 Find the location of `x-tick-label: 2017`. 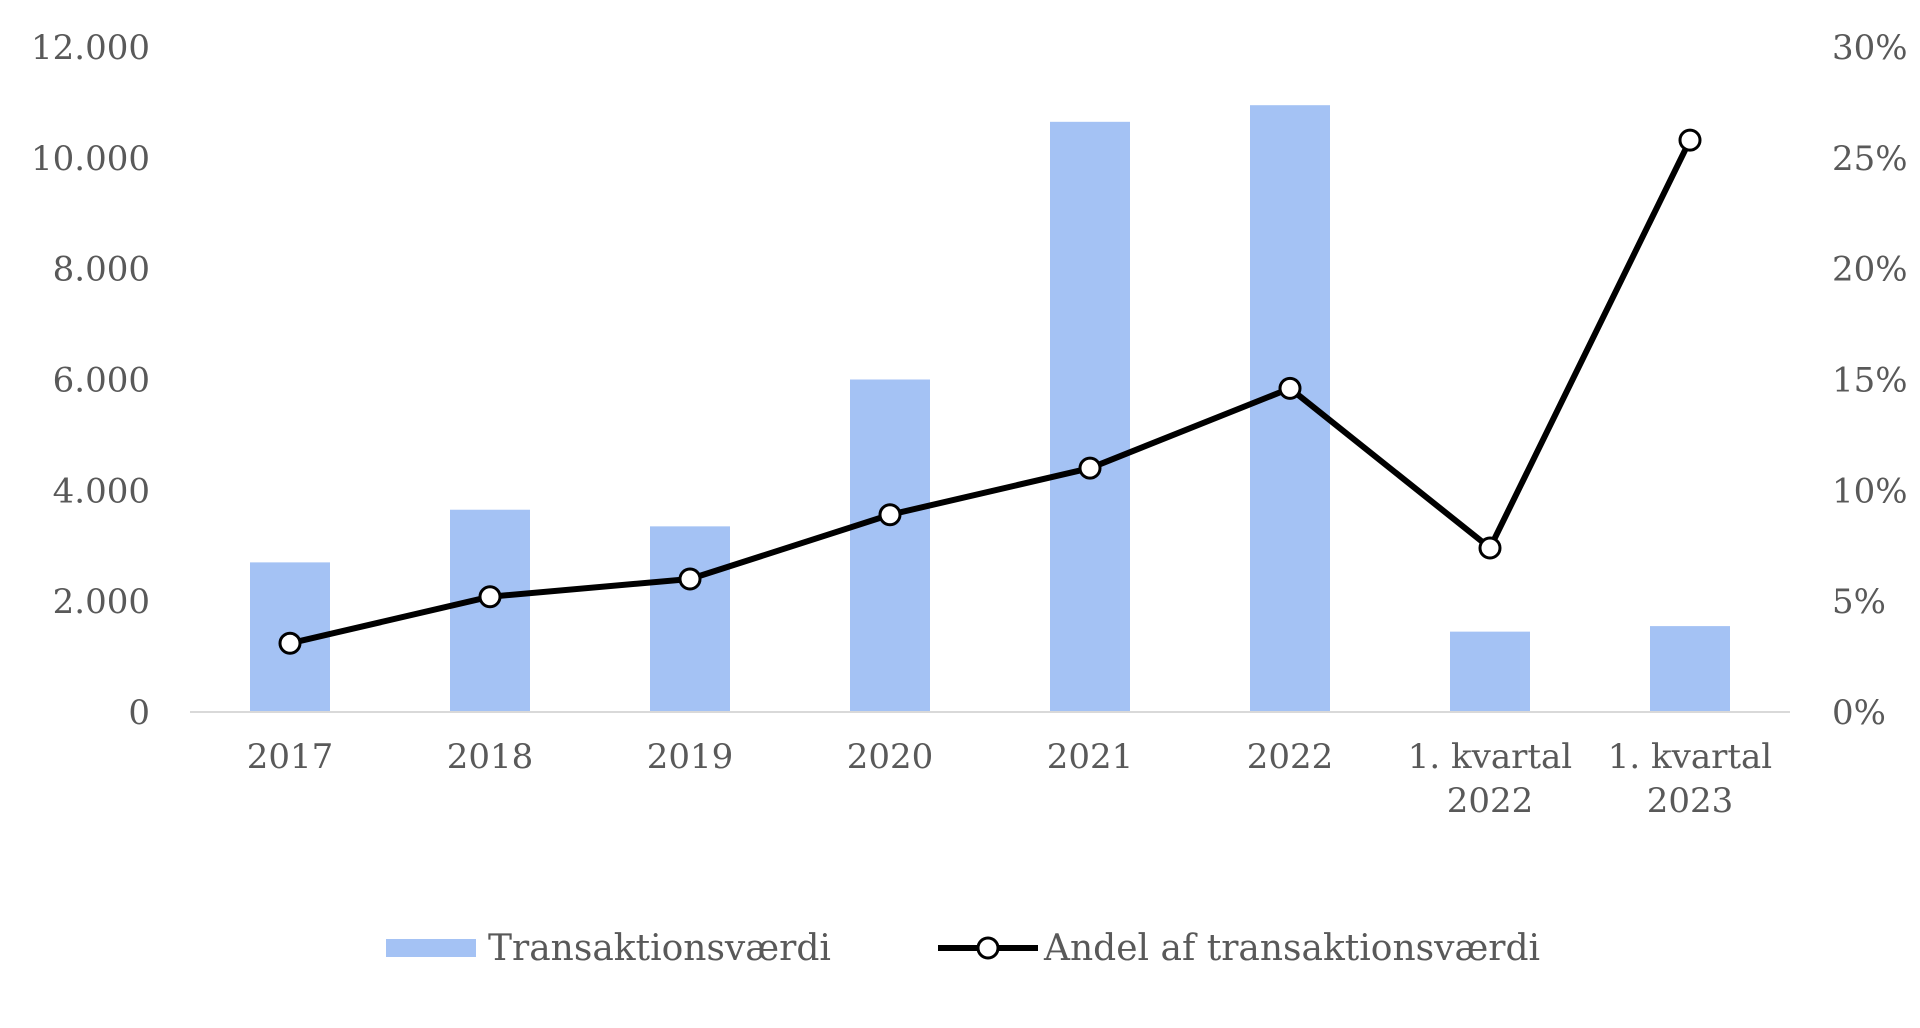

x-tick-label: 2017 is located at coordinates (290, 757).